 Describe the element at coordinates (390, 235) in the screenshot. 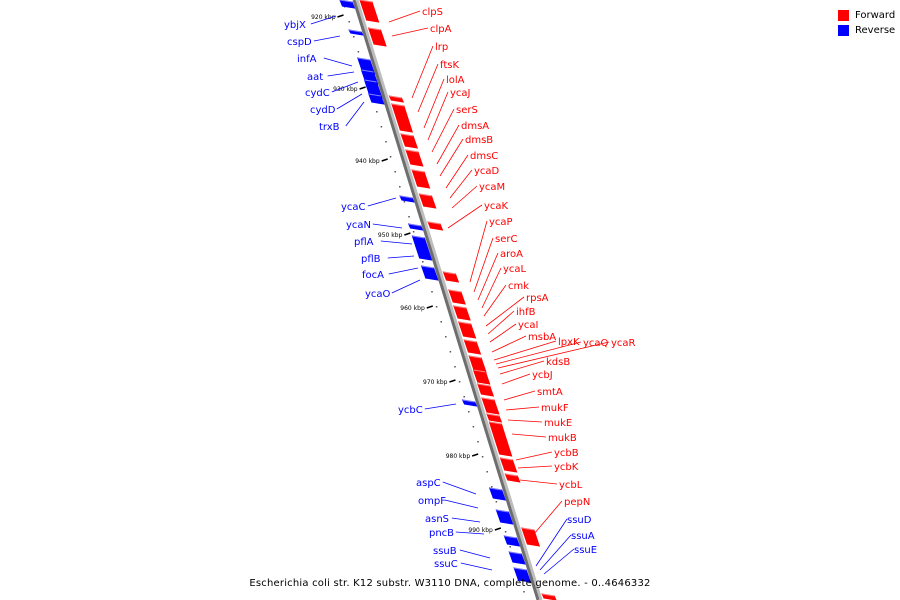

I see `kbp-label: 950 kbp` at that location.